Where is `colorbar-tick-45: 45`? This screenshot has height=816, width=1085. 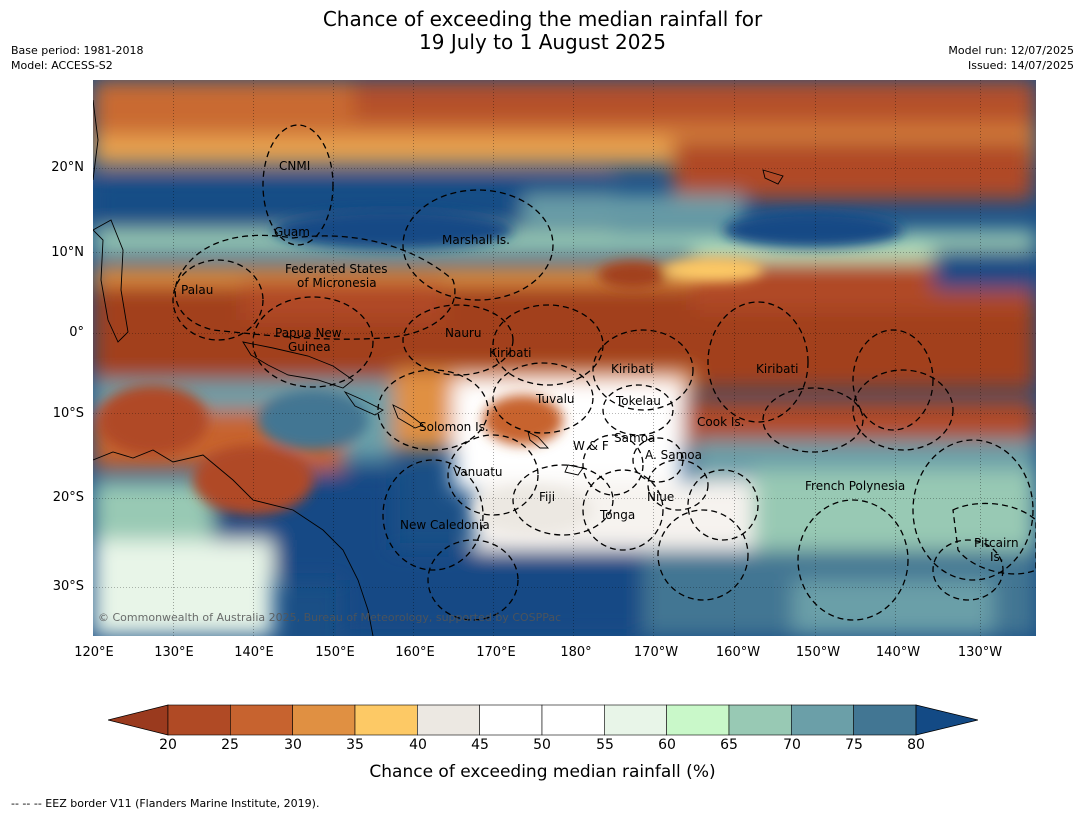 colorbar-tick-45: 45 is located at coordinates (480, 745).